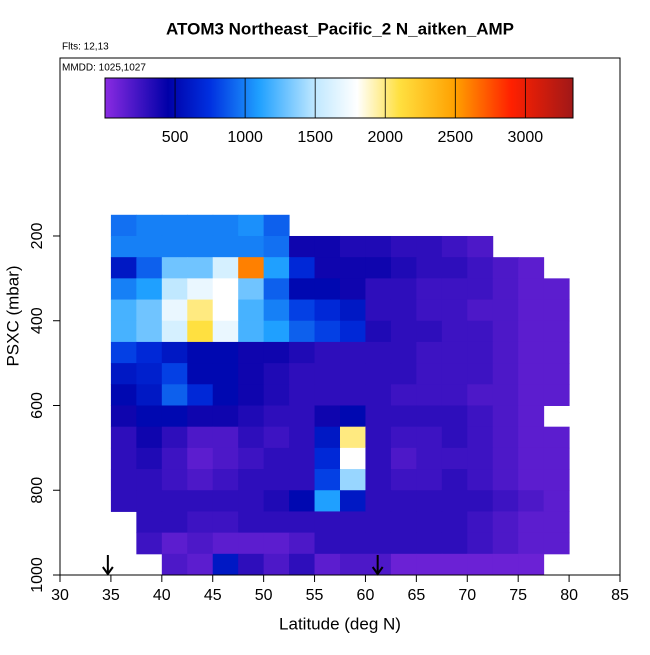 The width and height of the screenshot is (650, 655). I want to click on y-axis-label: PSXC (mbar), so click(12, 315).